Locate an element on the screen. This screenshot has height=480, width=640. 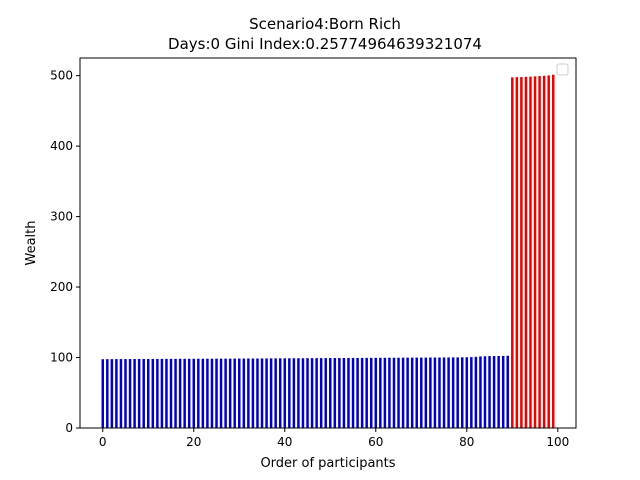
x-tick-label: 0 is located at coordinates (103, 442).